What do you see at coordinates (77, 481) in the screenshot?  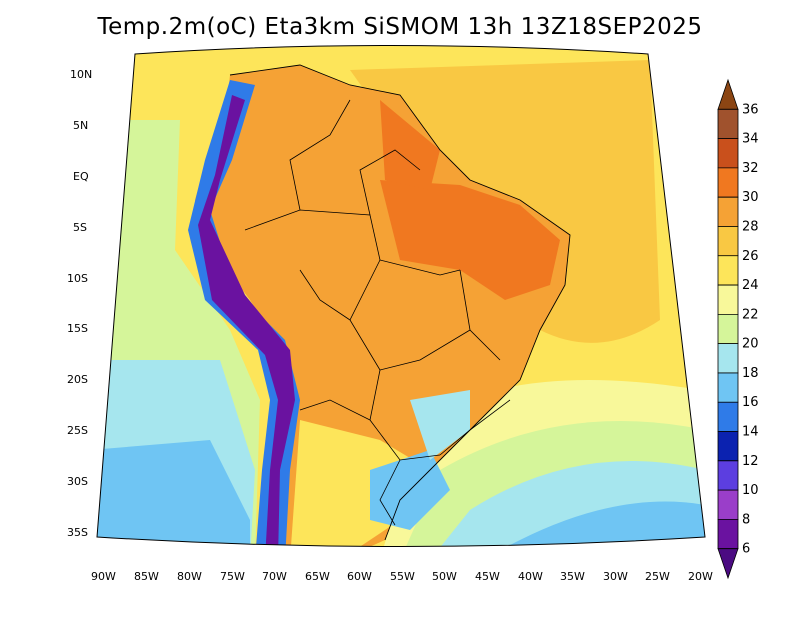 I see `lat-label-30s: 30S` at bounding box center [77, 481].